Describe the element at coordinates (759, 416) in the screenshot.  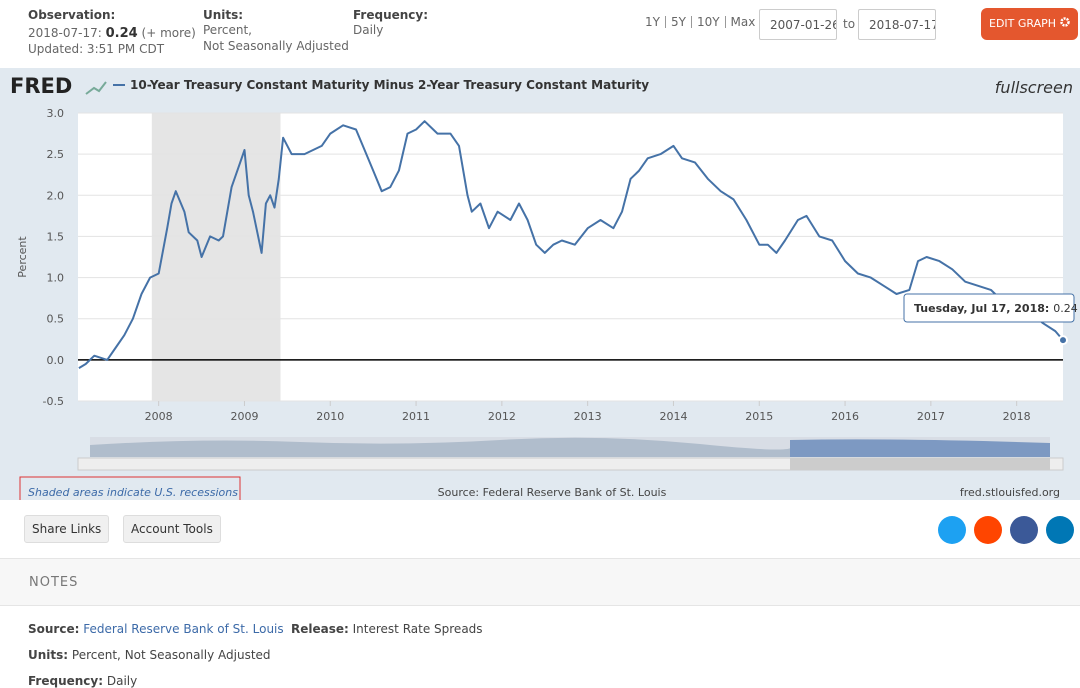
I see `x-tick-label: 2015` at that location.